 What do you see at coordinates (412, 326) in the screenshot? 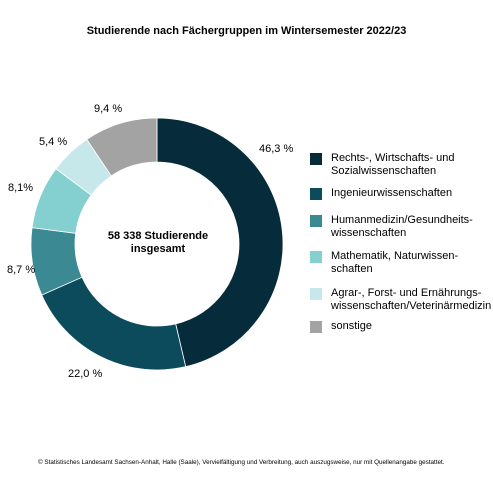
I see `legend-label: sonstige` at bounding box center [412, 326].